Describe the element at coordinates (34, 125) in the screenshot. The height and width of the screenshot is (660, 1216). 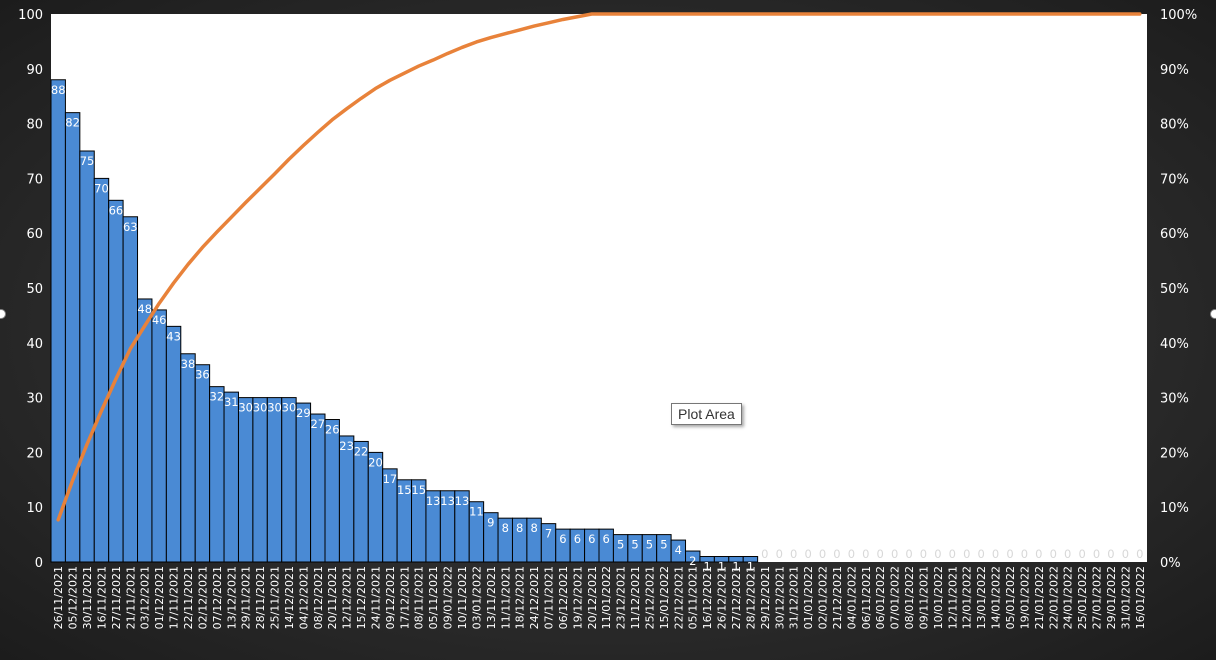
I see `left-tick-label: 80` at that location.